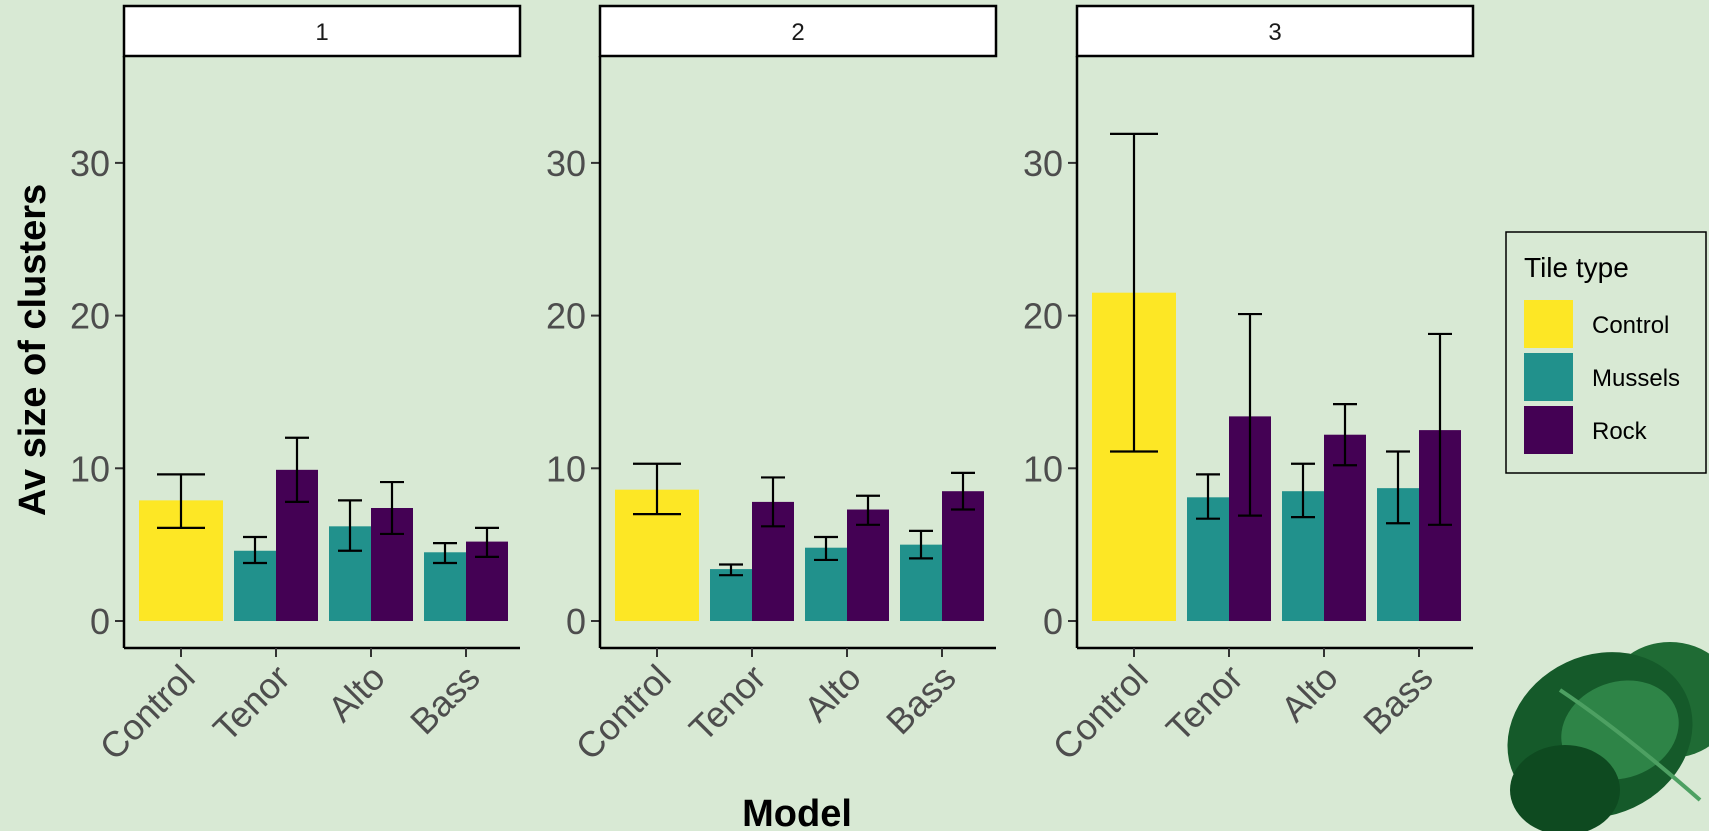 The image size is (1709, 831). I want to click on legend-key-rock, so click(1548, 430).